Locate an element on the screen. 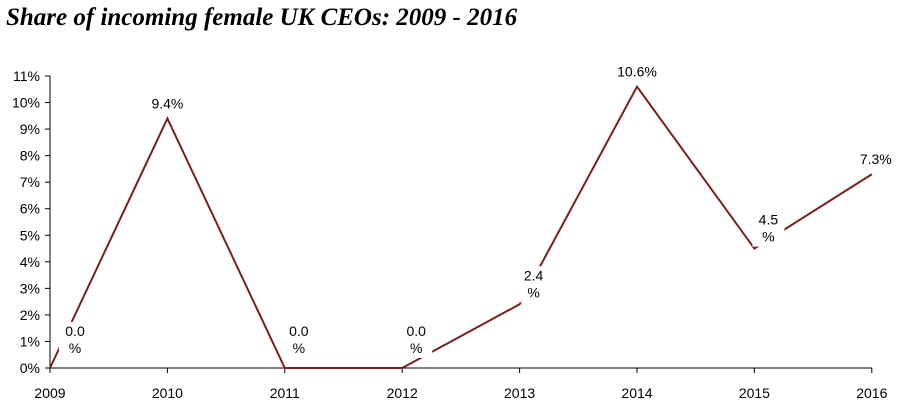 The height and width of the screenshot is (404, 900). y-tick-label: 6% is located at coordinates (30, 209).